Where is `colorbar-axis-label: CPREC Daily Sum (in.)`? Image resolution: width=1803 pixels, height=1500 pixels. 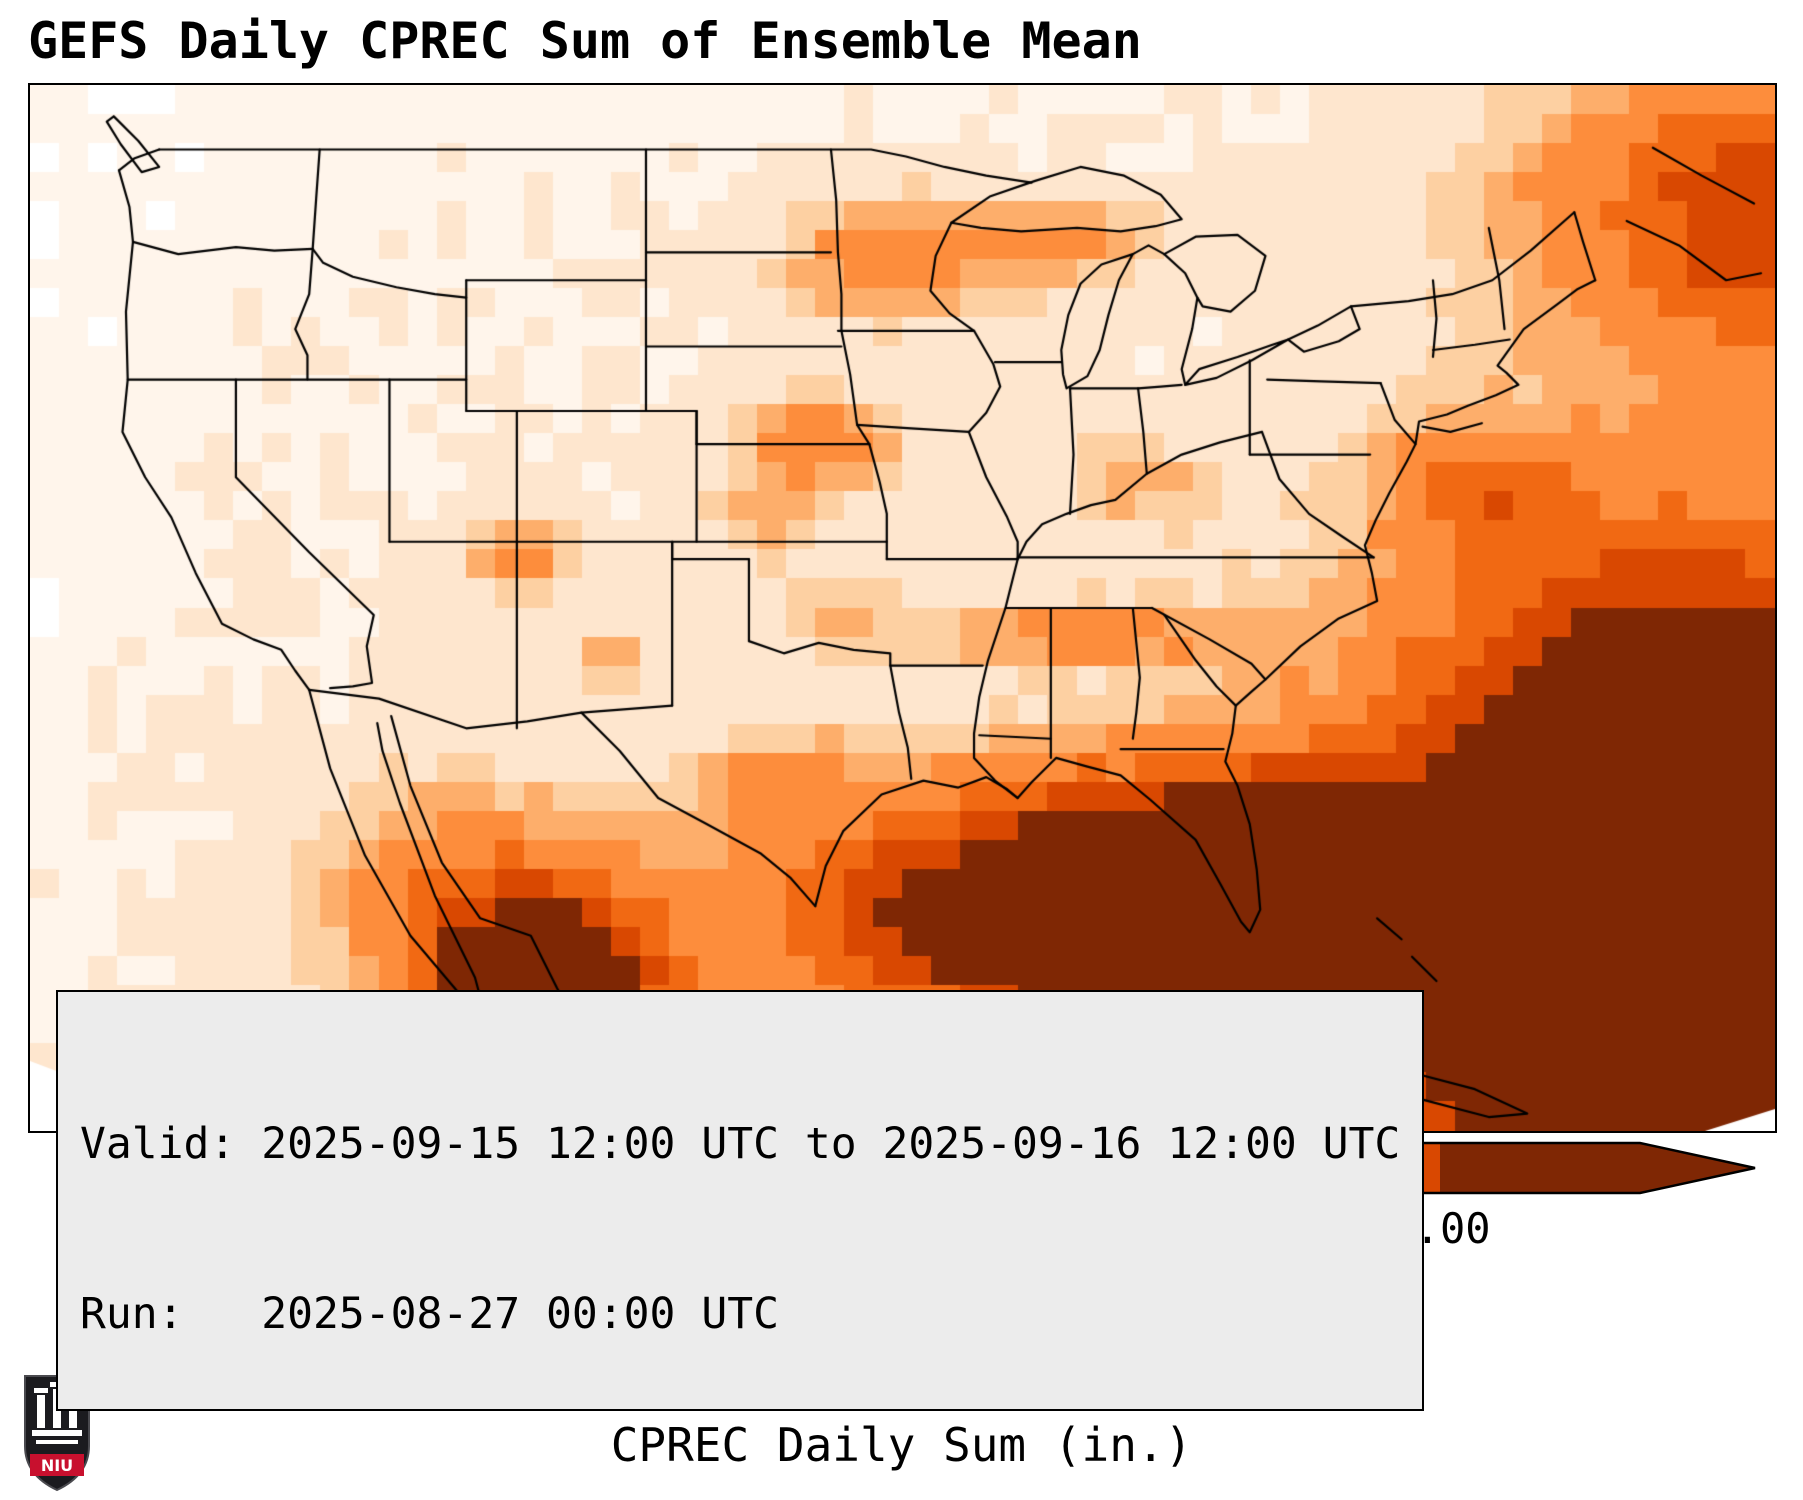
colorbar-axis-label: CPREC Daily Sum (in.) is located at coordinates (901, 1445).